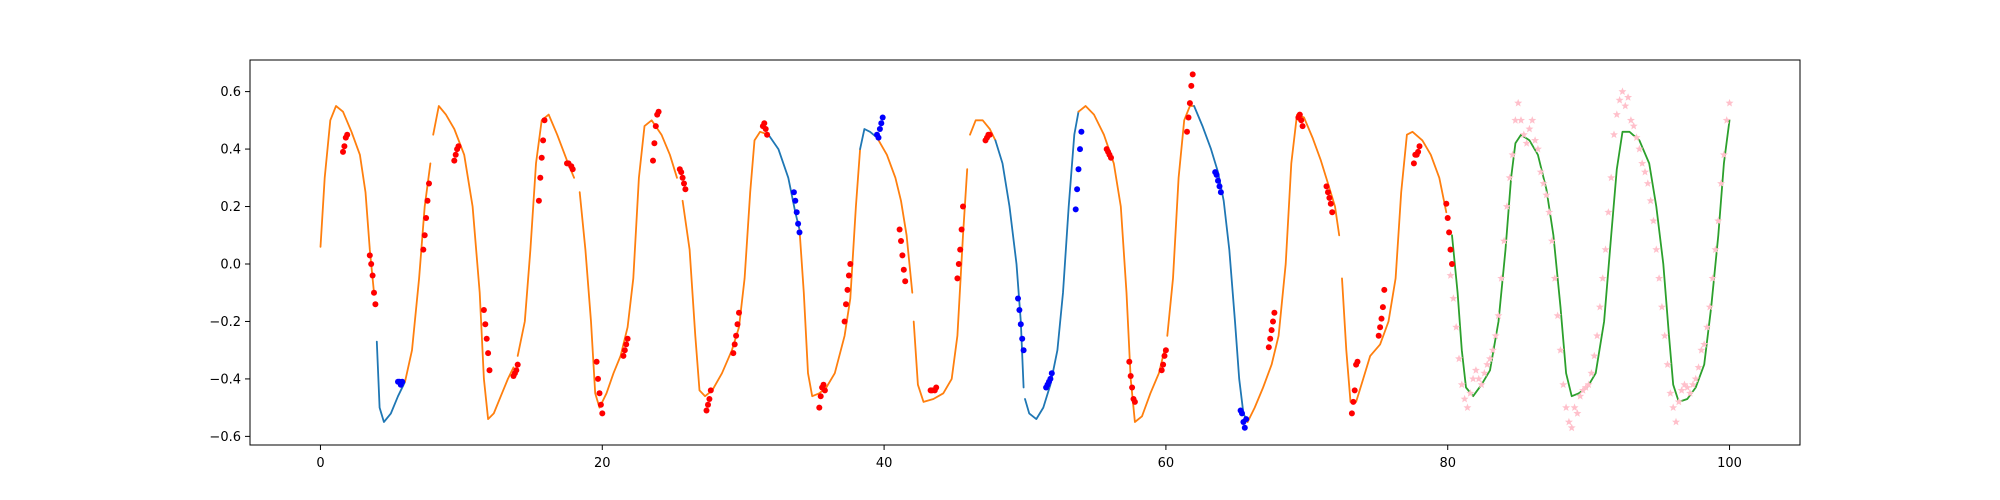  Describe the element at coordinates (225, 379) in the screenshot. I see `y-tick-label: −0.4` at that location.